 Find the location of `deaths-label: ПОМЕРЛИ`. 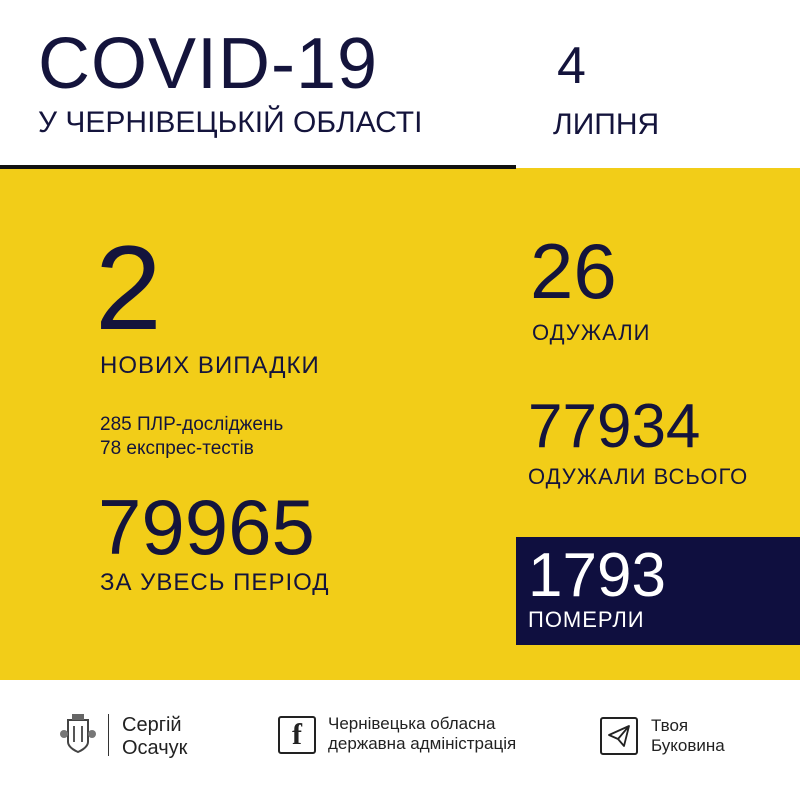

deaths-label: ПОМЕРЛИ is located at coordinates (586, 619).